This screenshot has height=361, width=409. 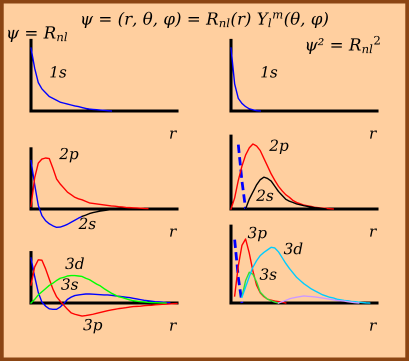 What do you see at coordinates (92, 326) in the screenshot?
I see `text: 3p` at bounding box center [92, 326].